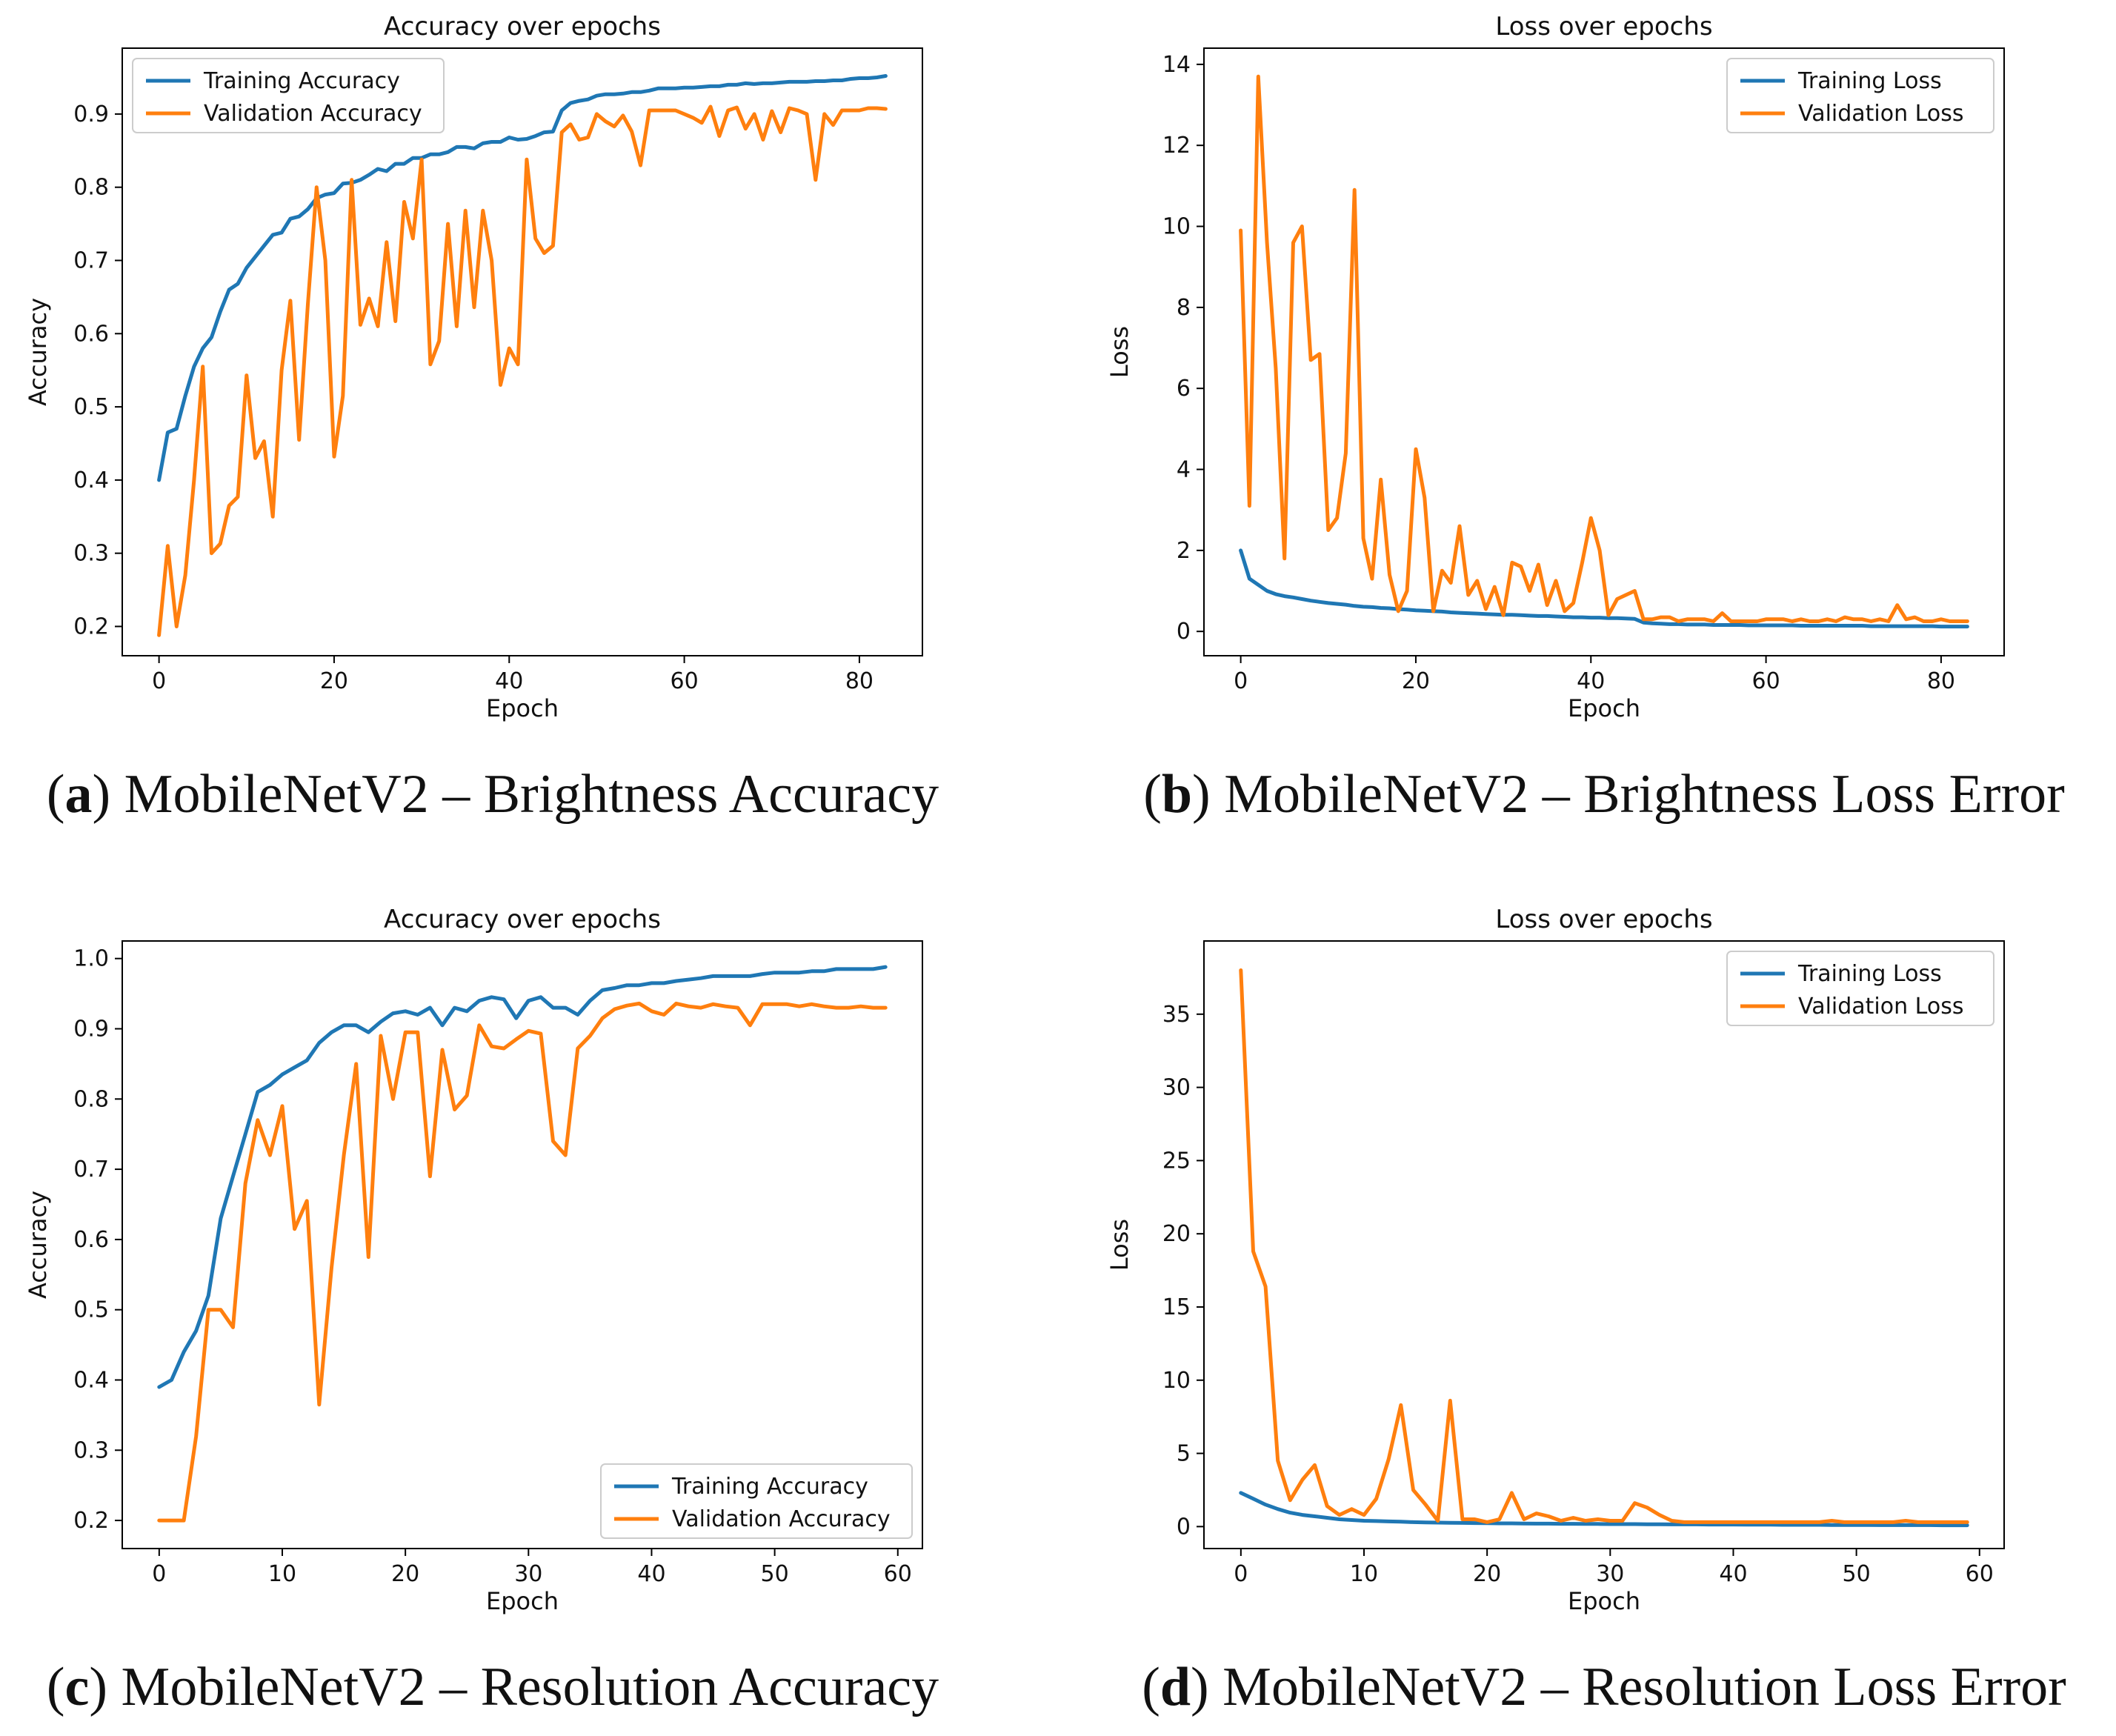 The height and width of the screenshot is (1736, 2116). Describe the element at coordinates (1176, 1015) in the screenshot. I see `y-tick-label: 35` at that location.